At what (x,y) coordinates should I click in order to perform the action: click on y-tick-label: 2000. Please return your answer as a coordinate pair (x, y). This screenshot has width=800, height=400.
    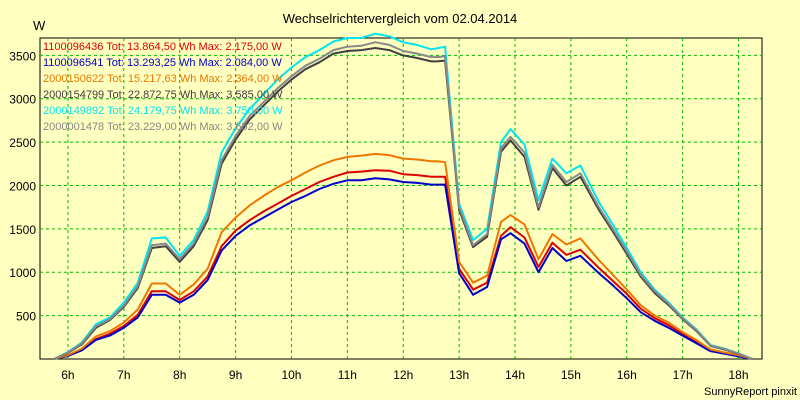
    Looking at the image, I should click on (22, 186).